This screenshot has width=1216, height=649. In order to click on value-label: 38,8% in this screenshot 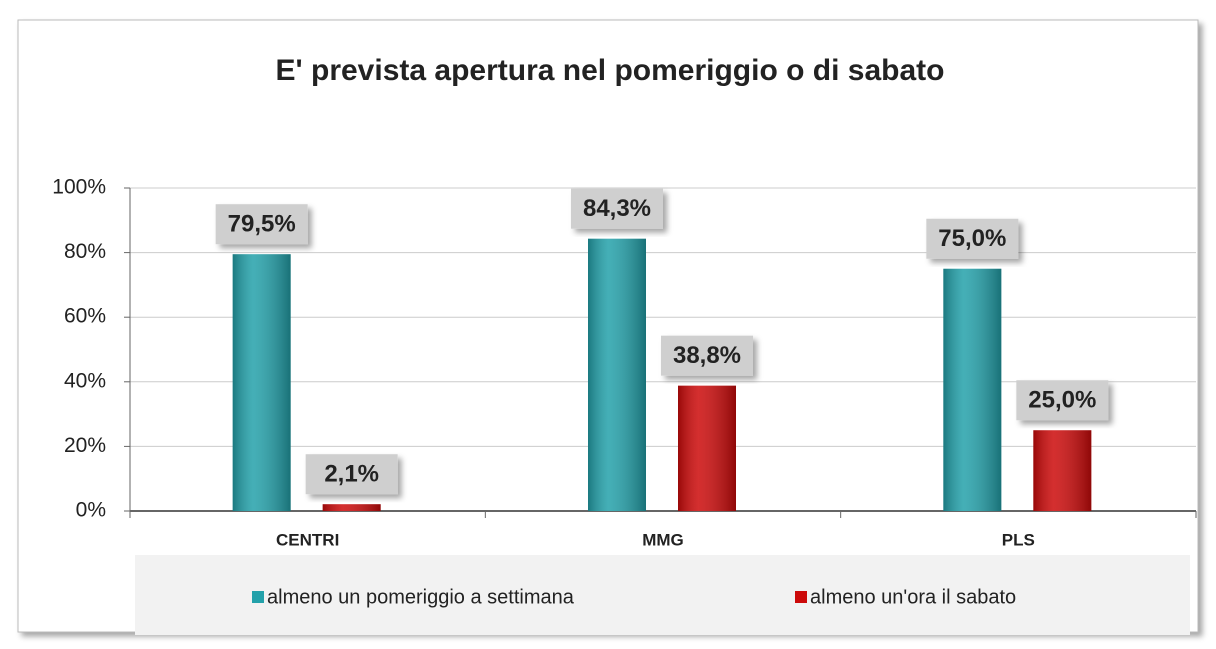, I will do `click(707, 355)`.